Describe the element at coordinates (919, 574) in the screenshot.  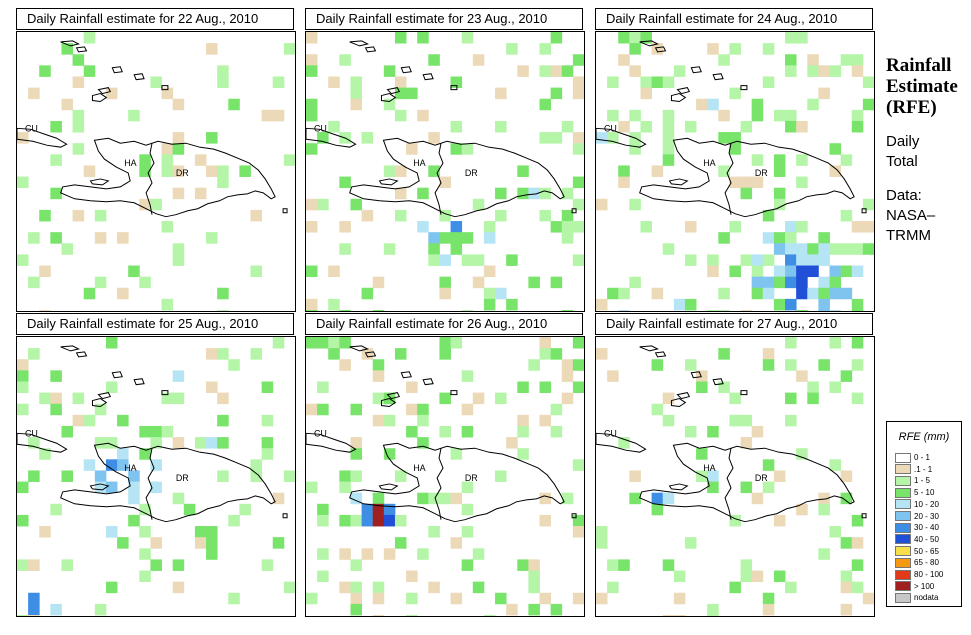
I see `legend-item: 80 - 100` at that location.